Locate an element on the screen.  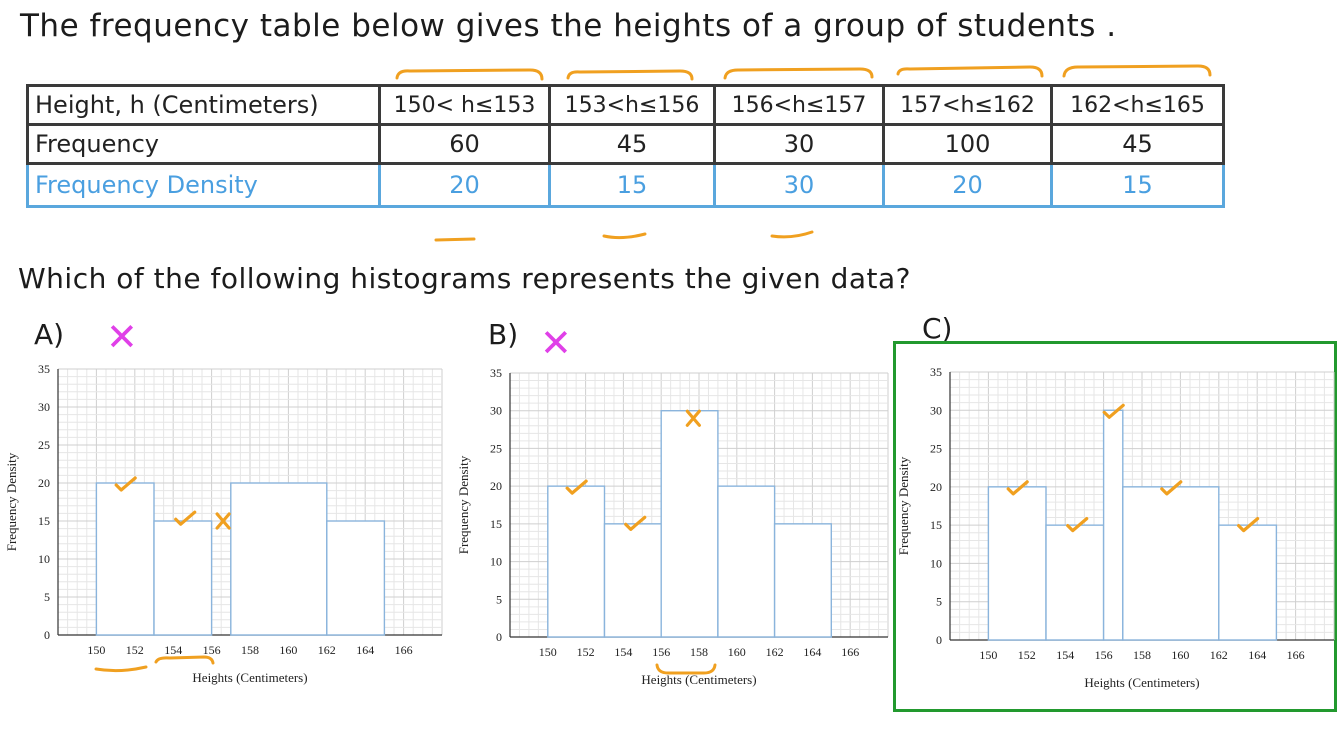
density-2: 15 is located at coordinates (632, 185).